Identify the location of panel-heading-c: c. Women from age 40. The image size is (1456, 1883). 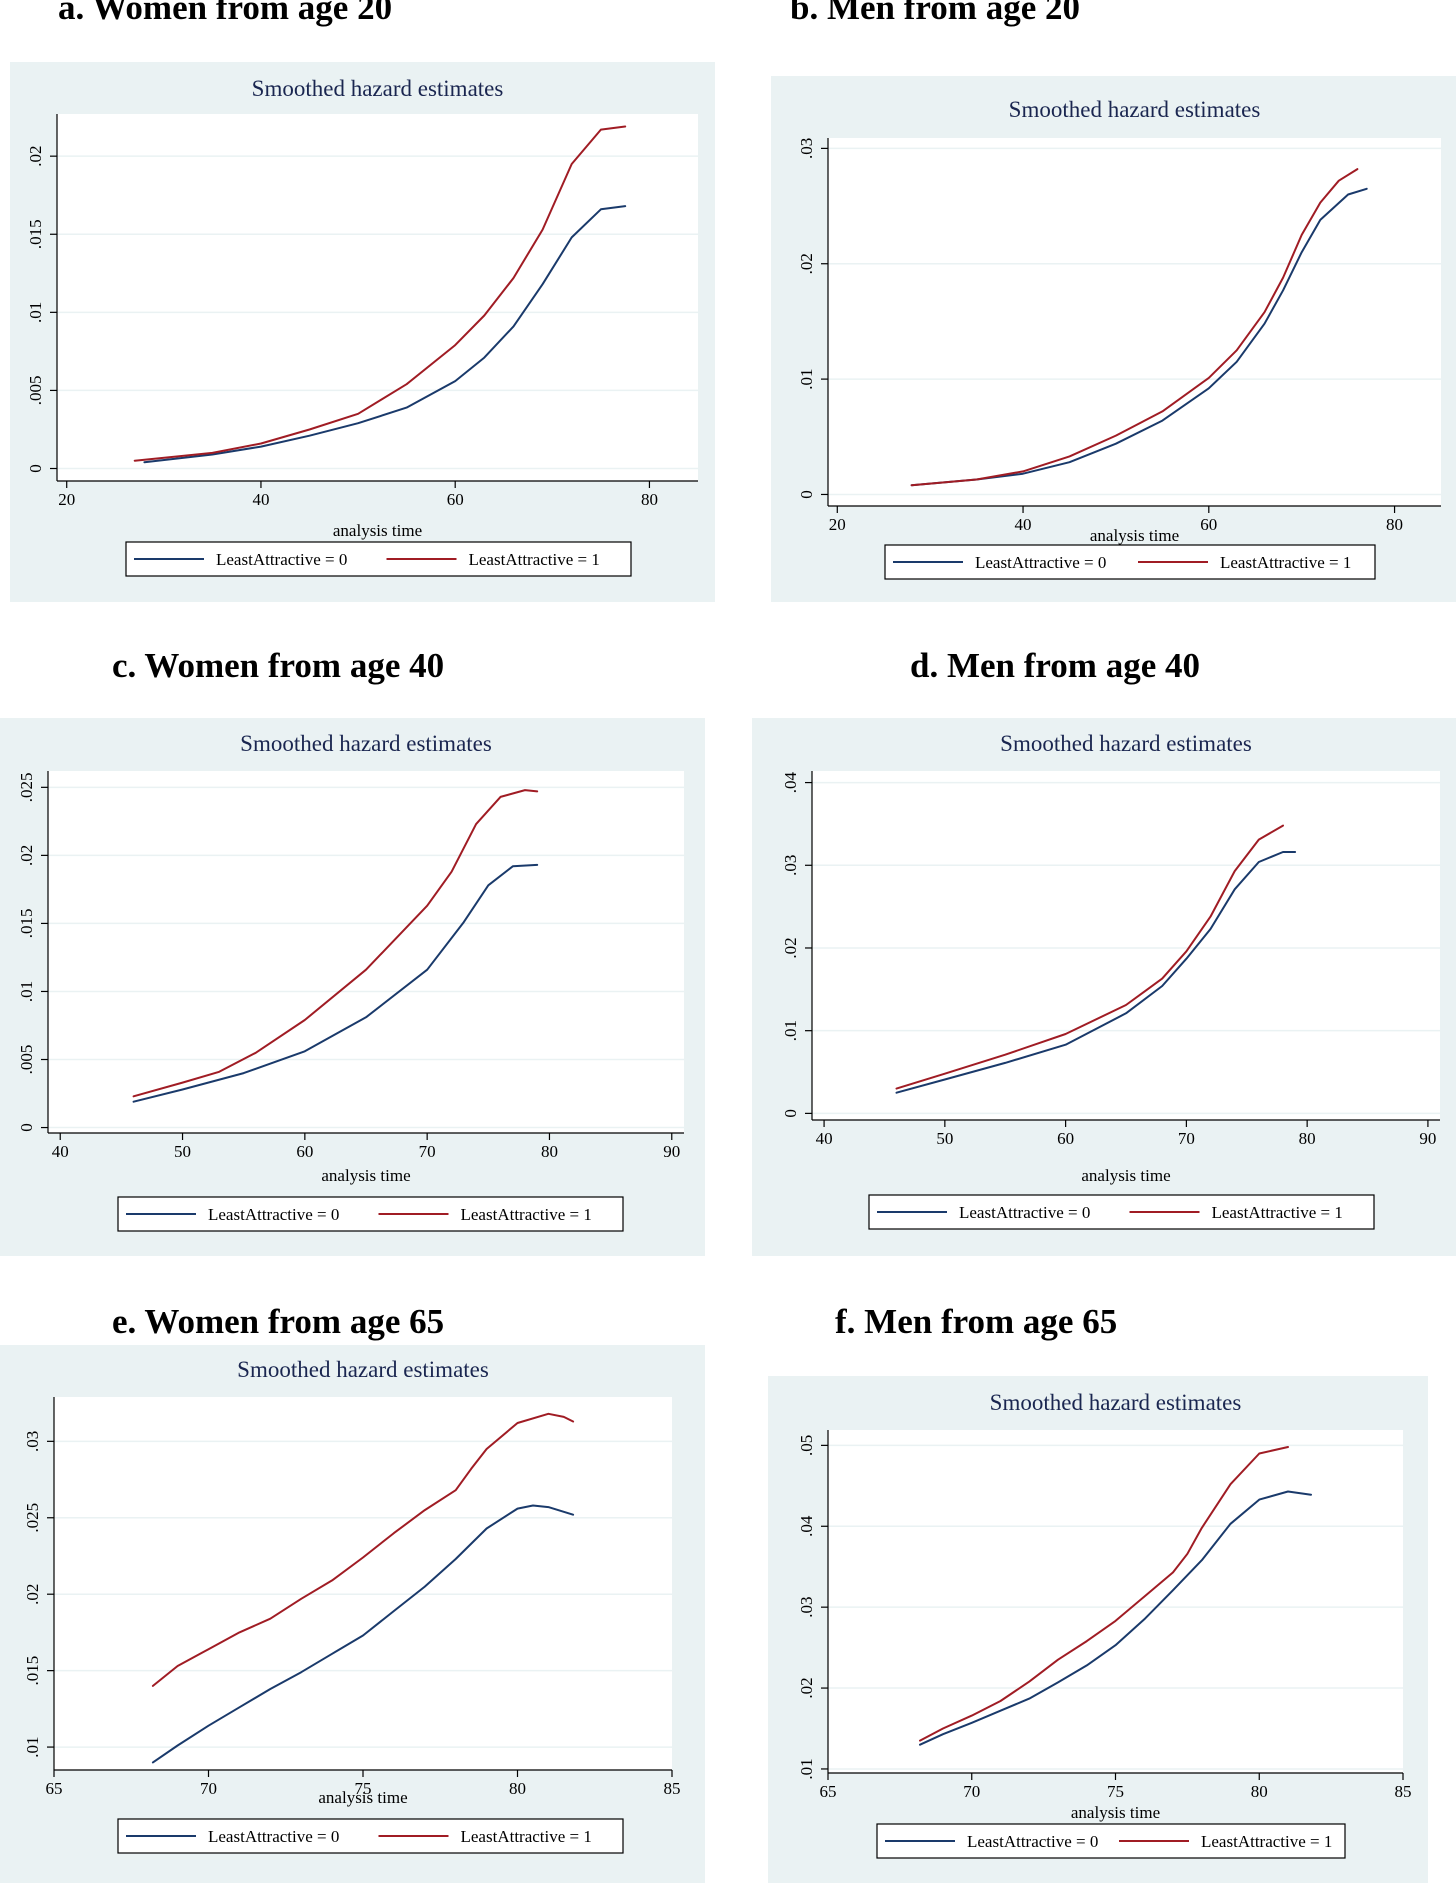
(278, 665).